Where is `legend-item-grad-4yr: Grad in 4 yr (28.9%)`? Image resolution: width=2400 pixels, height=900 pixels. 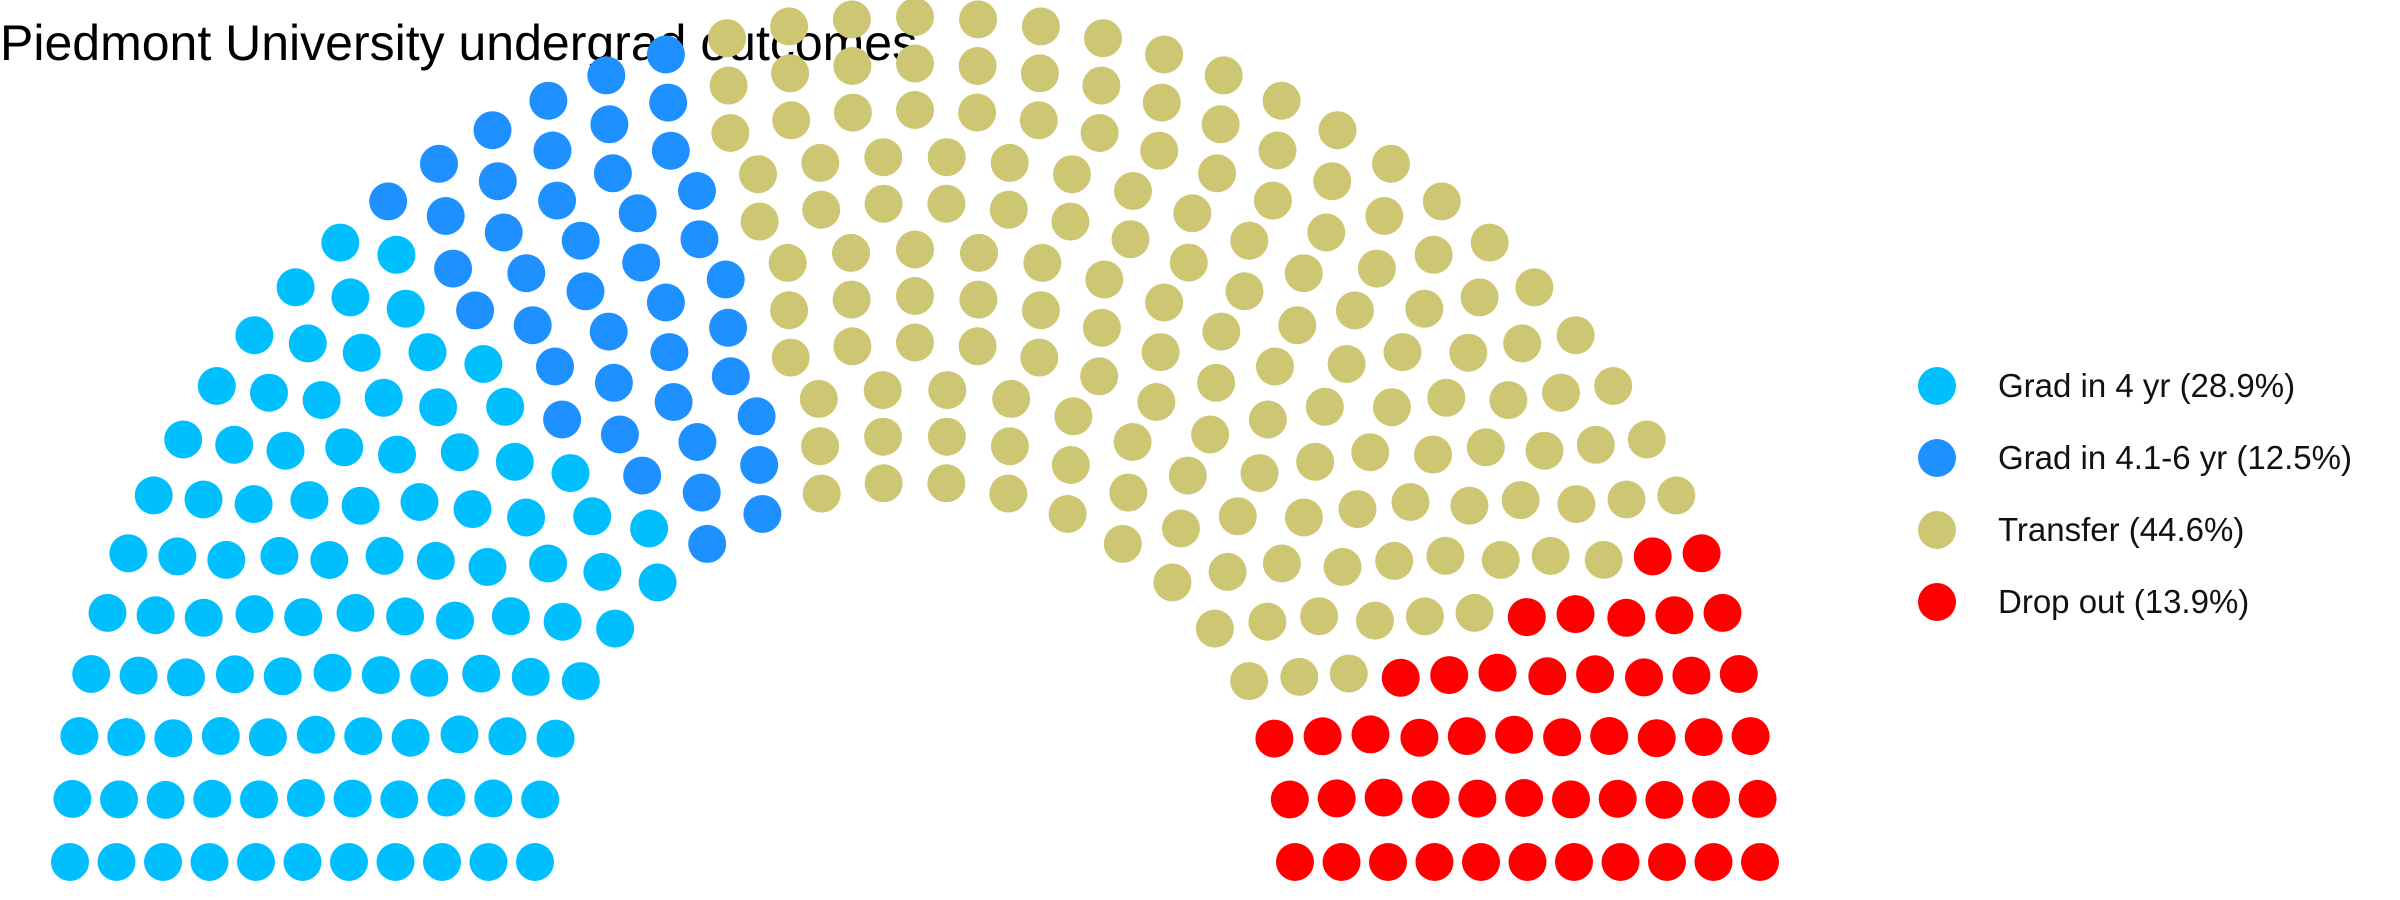 legend-item-grad-4yr: Grad in 4 yr (28.9%) is located at coordinates (2135, 386).